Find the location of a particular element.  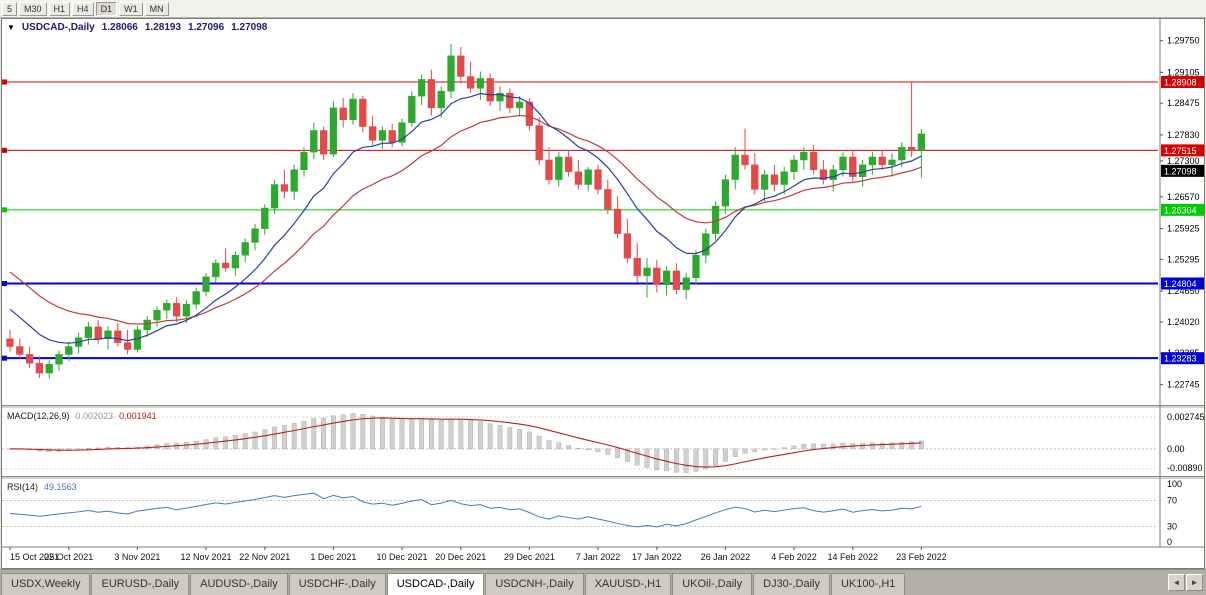

svg-text: 20 Dec 2021 is located at coordinates (460, 557).